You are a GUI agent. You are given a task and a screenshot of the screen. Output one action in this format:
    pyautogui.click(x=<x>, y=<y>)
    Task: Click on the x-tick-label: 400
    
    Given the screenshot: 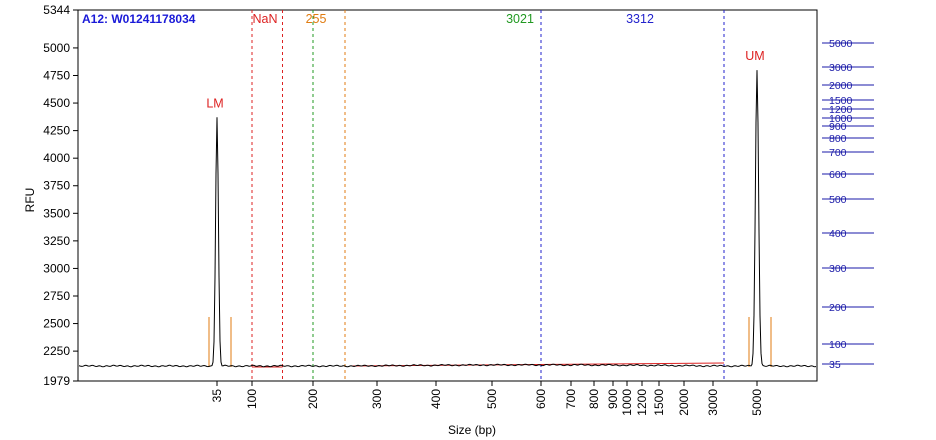 What is the action you would take?
    pyautogui.click(x=436, y=399)
    